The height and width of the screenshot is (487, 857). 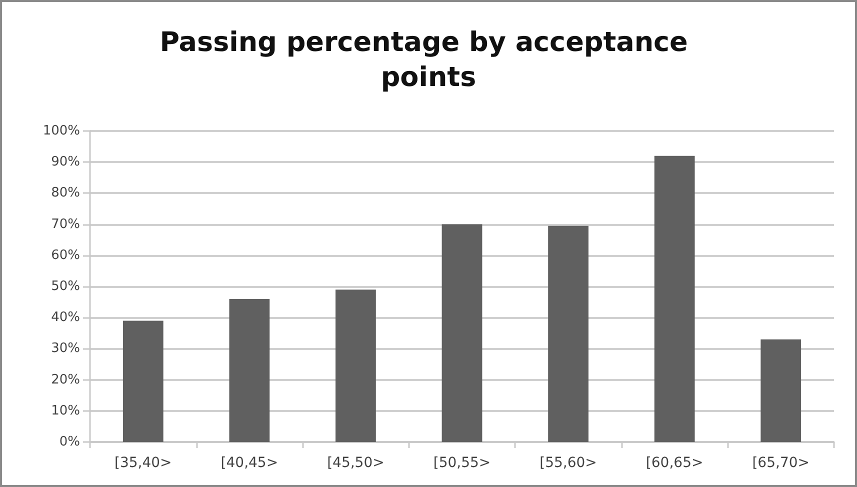 I want to click on chart-title: Passing percentage by acceptance points, so click(x=429, y=60).